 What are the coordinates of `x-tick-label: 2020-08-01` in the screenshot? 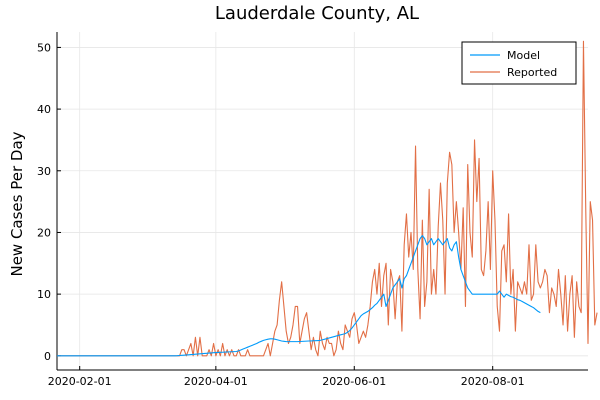 It's located at (493, 381).